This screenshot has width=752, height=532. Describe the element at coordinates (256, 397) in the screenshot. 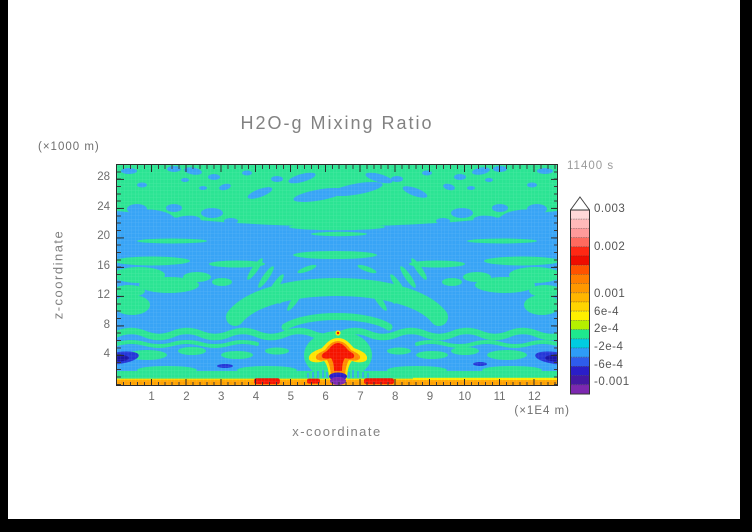

I see `x-tick-4: 4` at that location.